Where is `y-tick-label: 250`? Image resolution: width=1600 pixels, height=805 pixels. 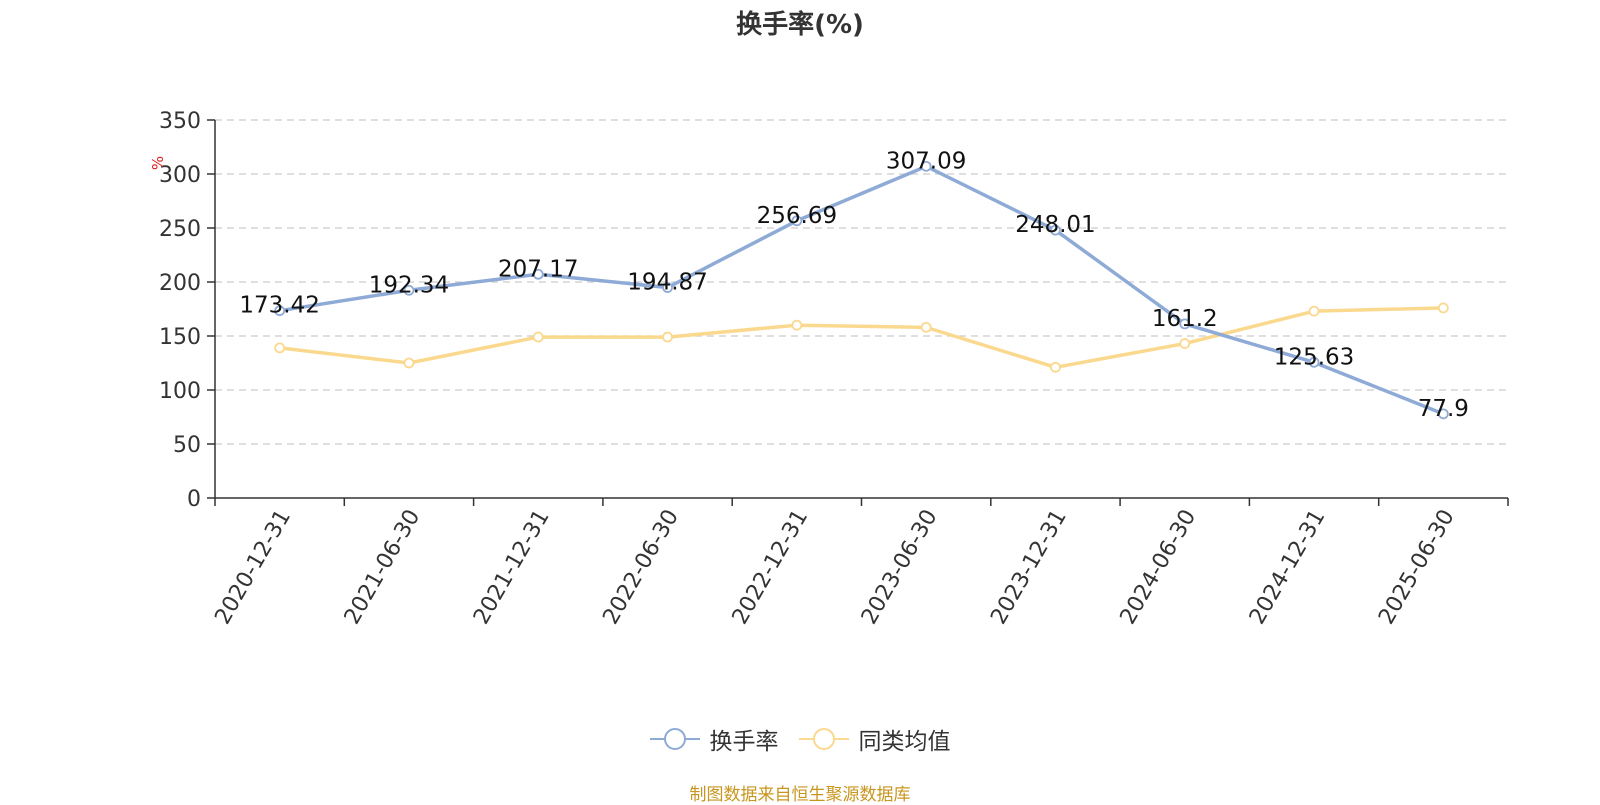
y-tick-label: 250 is located at coordinates (180, 229).